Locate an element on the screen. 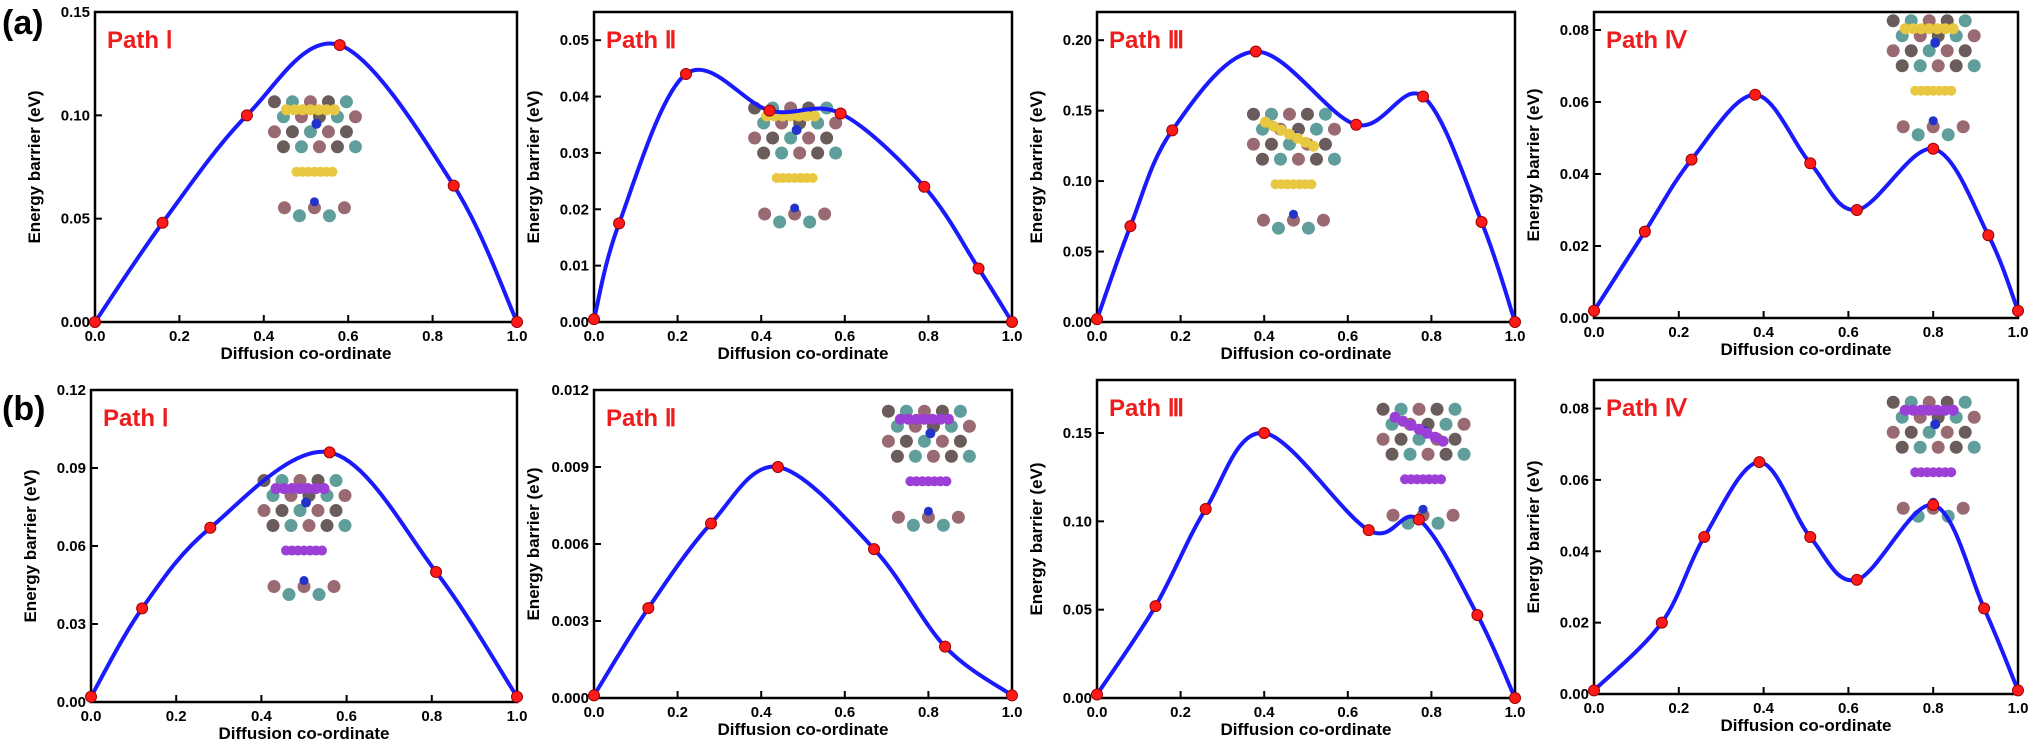 The height and width of the screenshot is (747, 2032). x-tick-label: 0.6 is located at coordinates (348, 336).